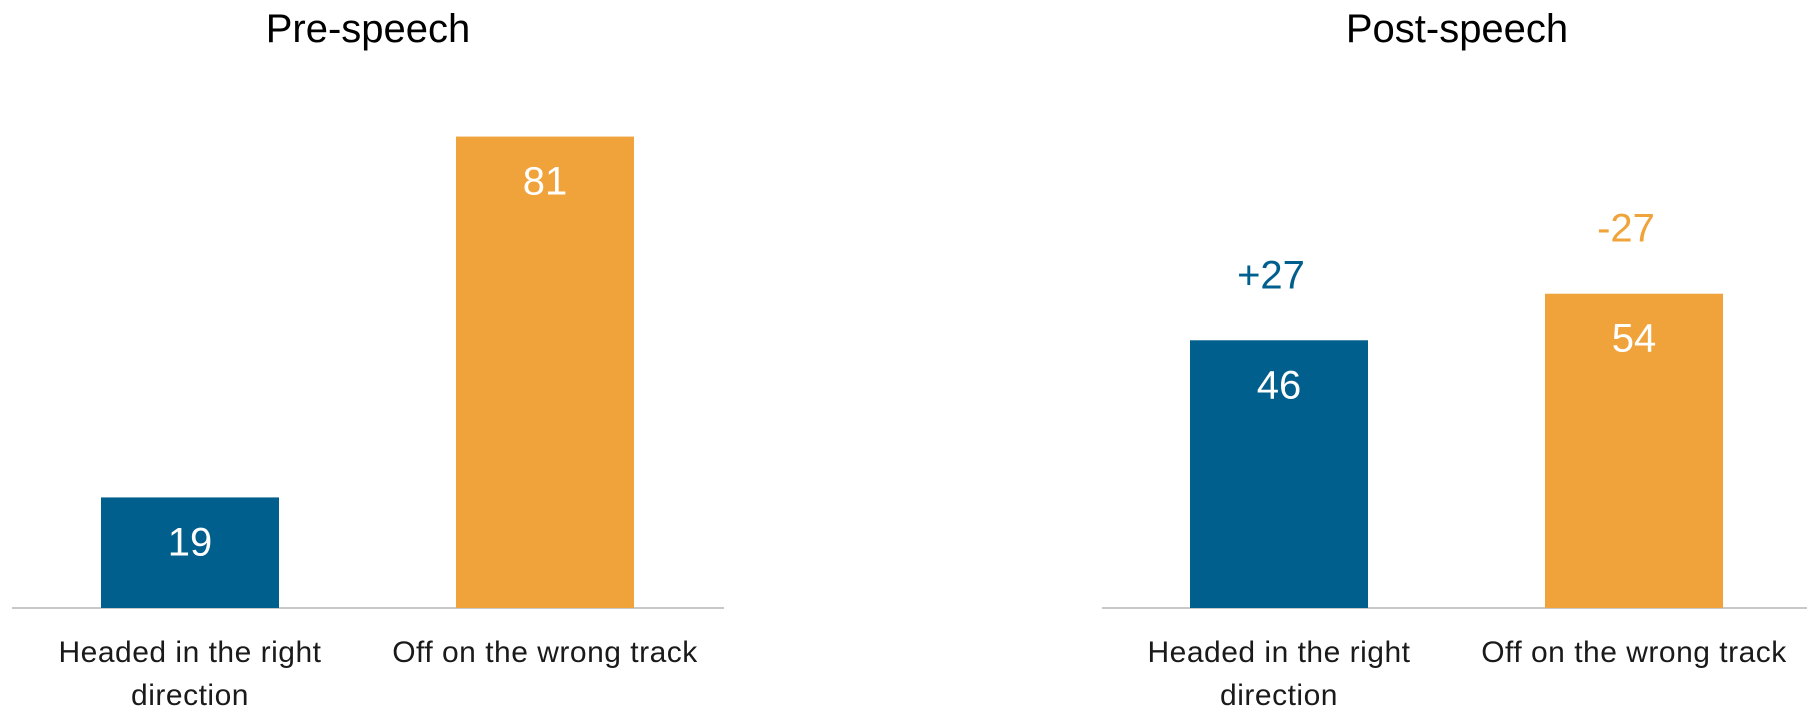 This screenshot has width=1807, height=716. I want to click on pre-speech-category-label-1-line-1: Headed in the right, so click(189, 652).